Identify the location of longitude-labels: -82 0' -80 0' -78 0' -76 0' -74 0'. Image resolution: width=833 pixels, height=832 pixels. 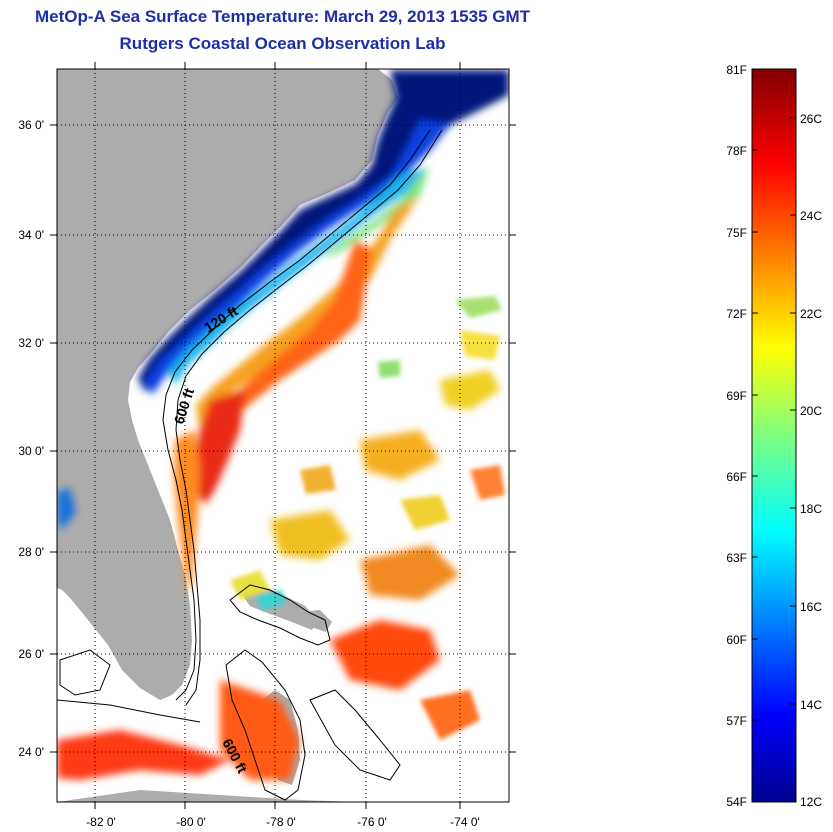
(283, 822).